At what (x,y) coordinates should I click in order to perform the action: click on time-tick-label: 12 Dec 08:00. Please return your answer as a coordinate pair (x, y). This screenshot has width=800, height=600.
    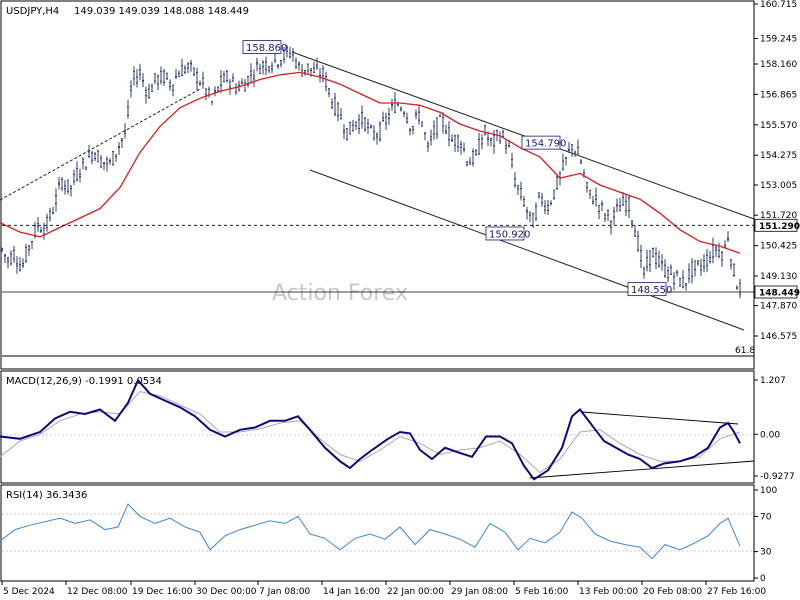
    Looking at the image, I should click on (97, 592).